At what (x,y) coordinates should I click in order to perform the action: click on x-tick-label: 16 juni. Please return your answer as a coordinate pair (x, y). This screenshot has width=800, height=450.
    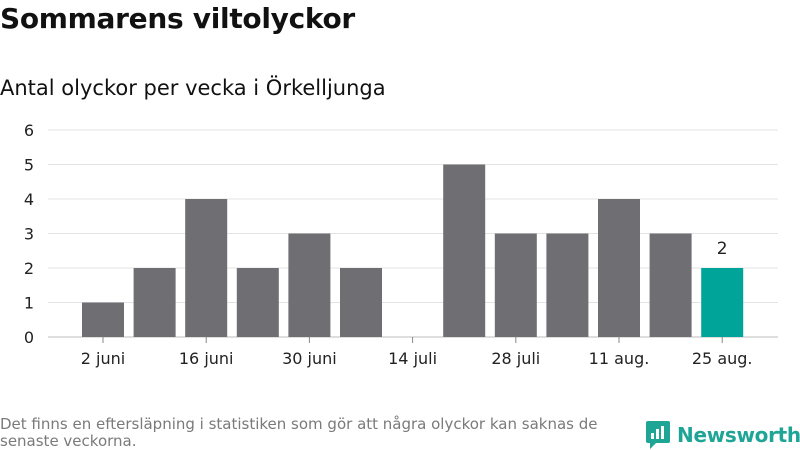
    Looking at the image, I should click on (206, 358).